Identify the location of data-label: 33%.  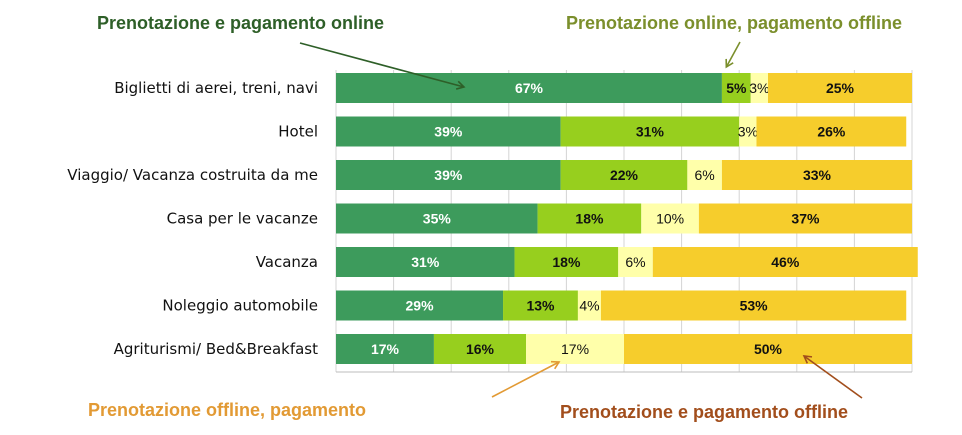
(817, 175).